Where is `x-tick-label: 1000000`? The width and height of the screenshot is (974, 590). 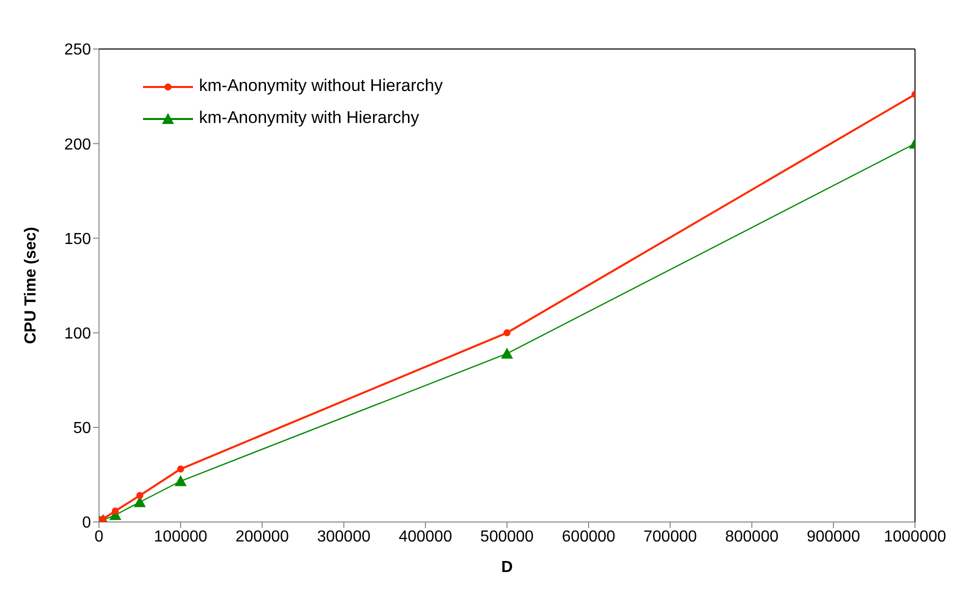 x-tick-label: 1000000 is located at coordinates (915, 537).